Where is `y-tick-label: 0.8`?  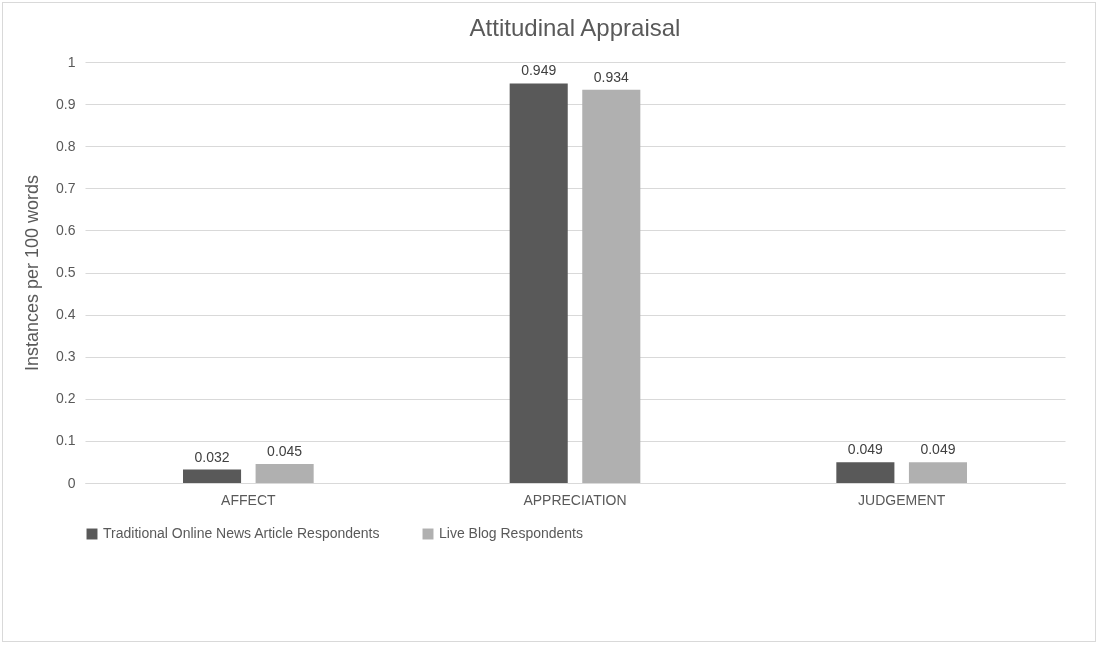
y-tick-label: 0.8 is located at coordinates (66, 145).